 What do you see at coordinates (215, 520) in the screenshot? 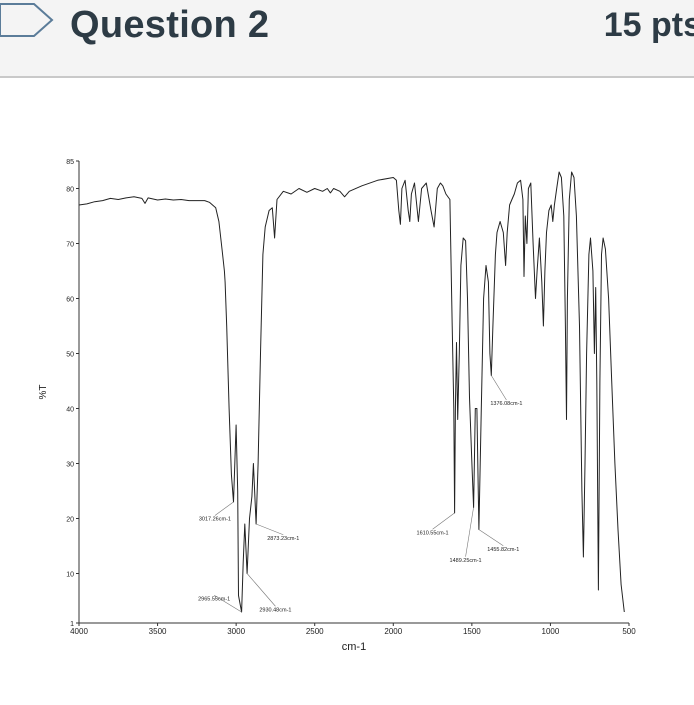
I see `peak-label: 3017.26cm-1` at bounding box center [215, 520].